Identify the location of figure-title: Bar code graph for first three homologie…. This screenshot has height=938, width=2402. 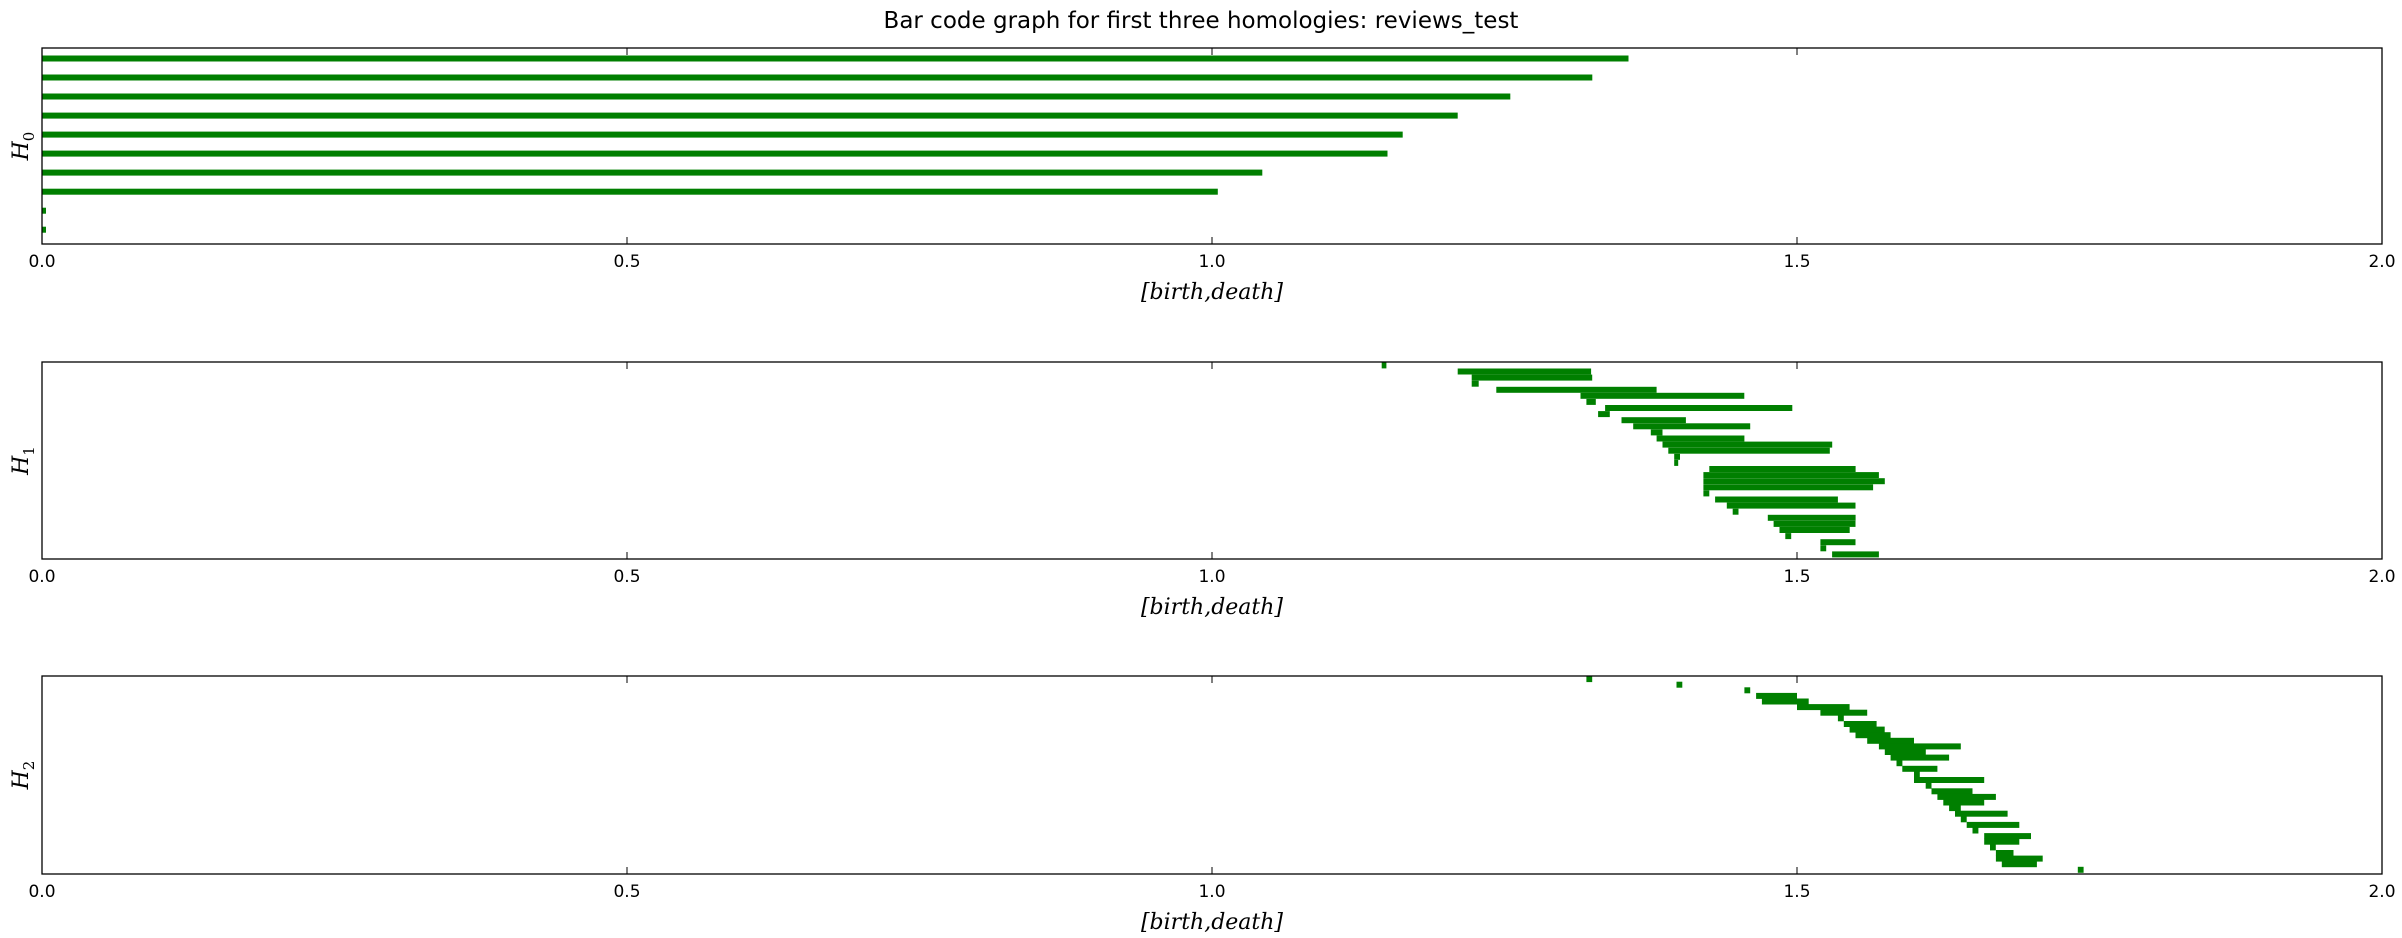
(1201, 21).